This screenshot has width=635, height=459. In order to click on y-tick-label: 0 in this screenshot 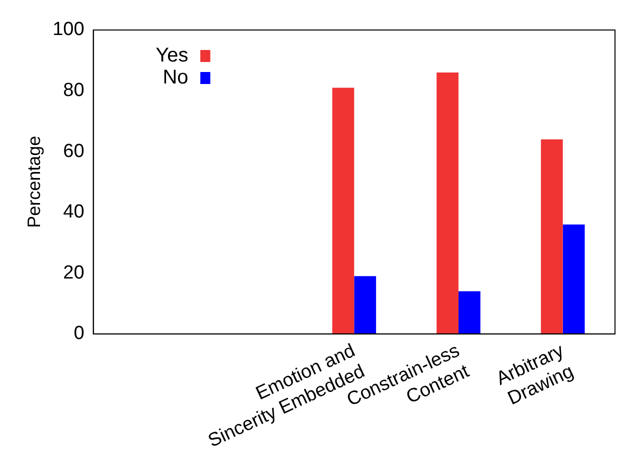, I will do `click(79, 333)`.